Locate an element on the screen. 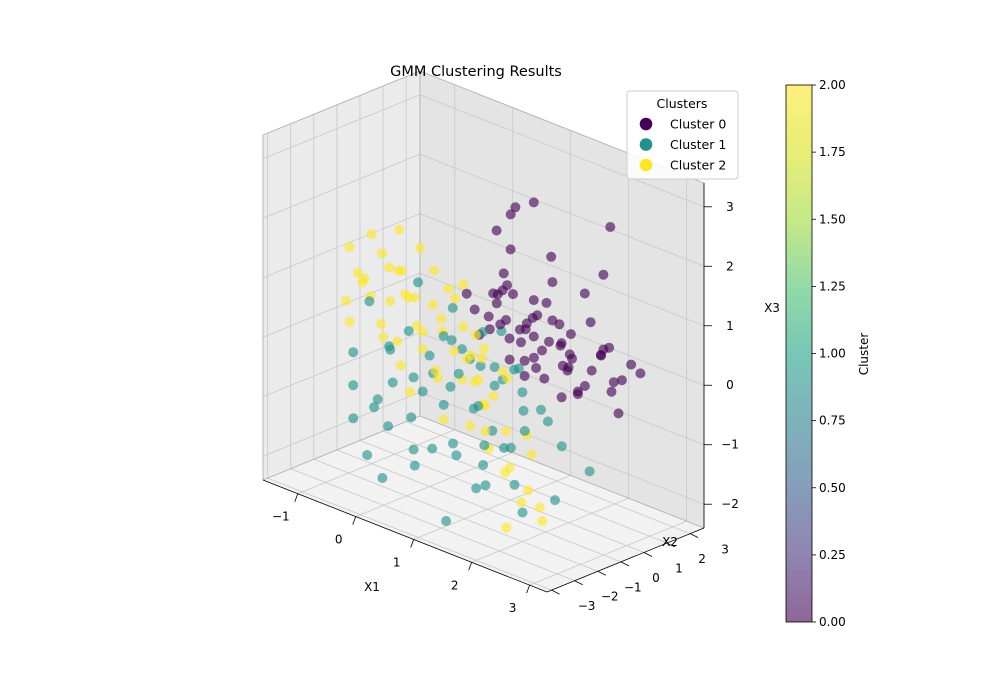 The height and width of the screenshot is (700, 1000). y-tick-label: 3 is located at coordinates (725, 550).